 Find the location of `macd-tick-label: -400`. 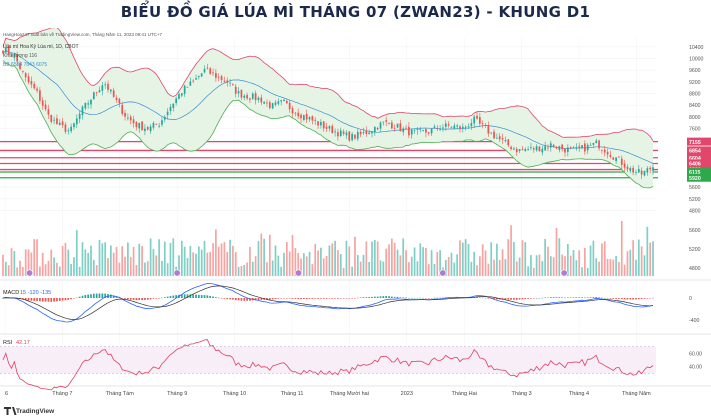

macd-tick-label: -400 is located at coordinates (694, 321).